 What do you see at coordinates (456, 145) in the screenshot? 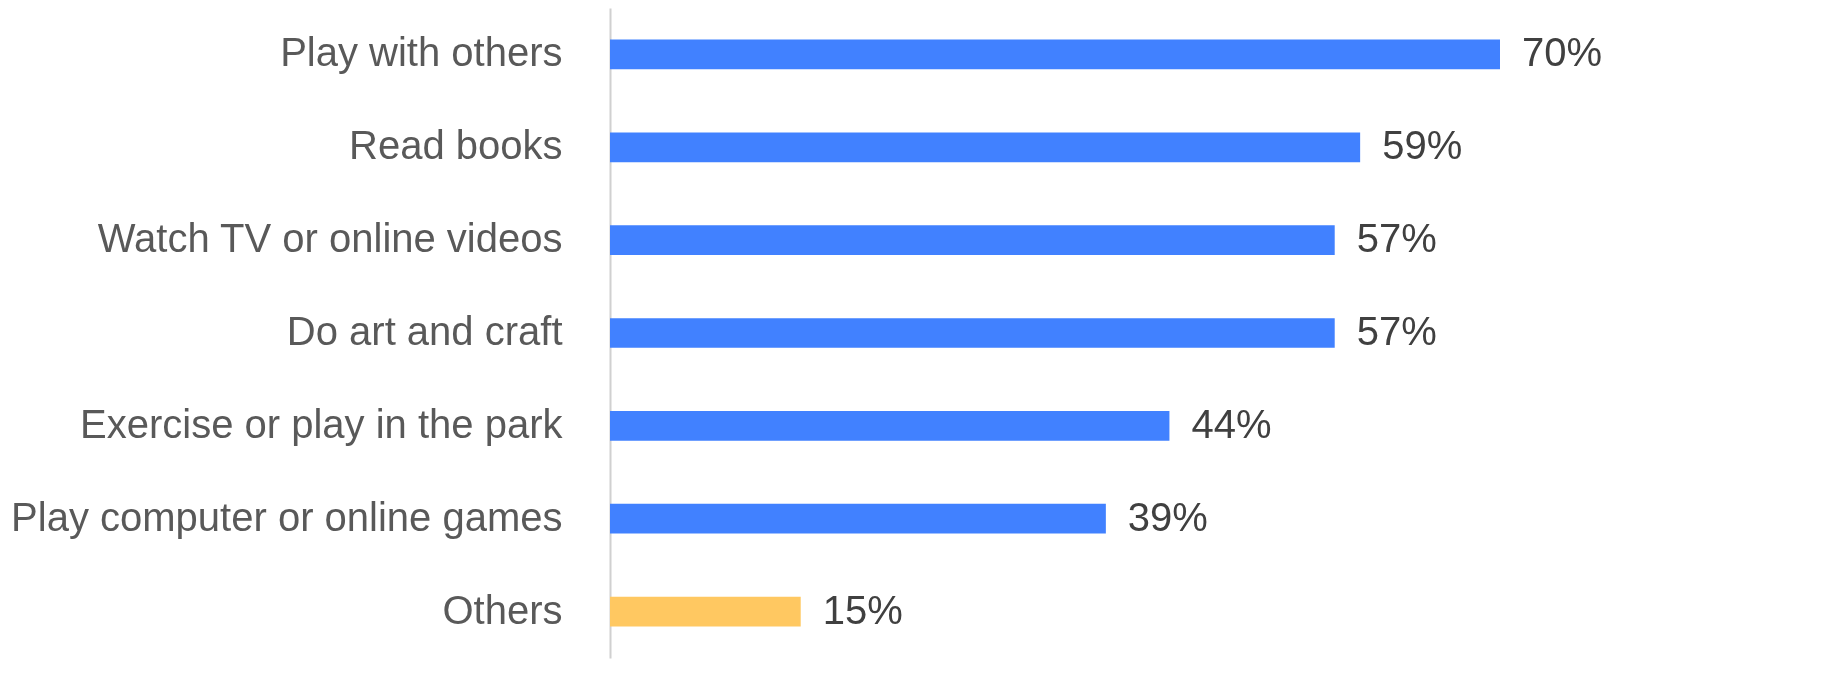
I see `y-tick-label: Read books` at bounding box center [456, 145].